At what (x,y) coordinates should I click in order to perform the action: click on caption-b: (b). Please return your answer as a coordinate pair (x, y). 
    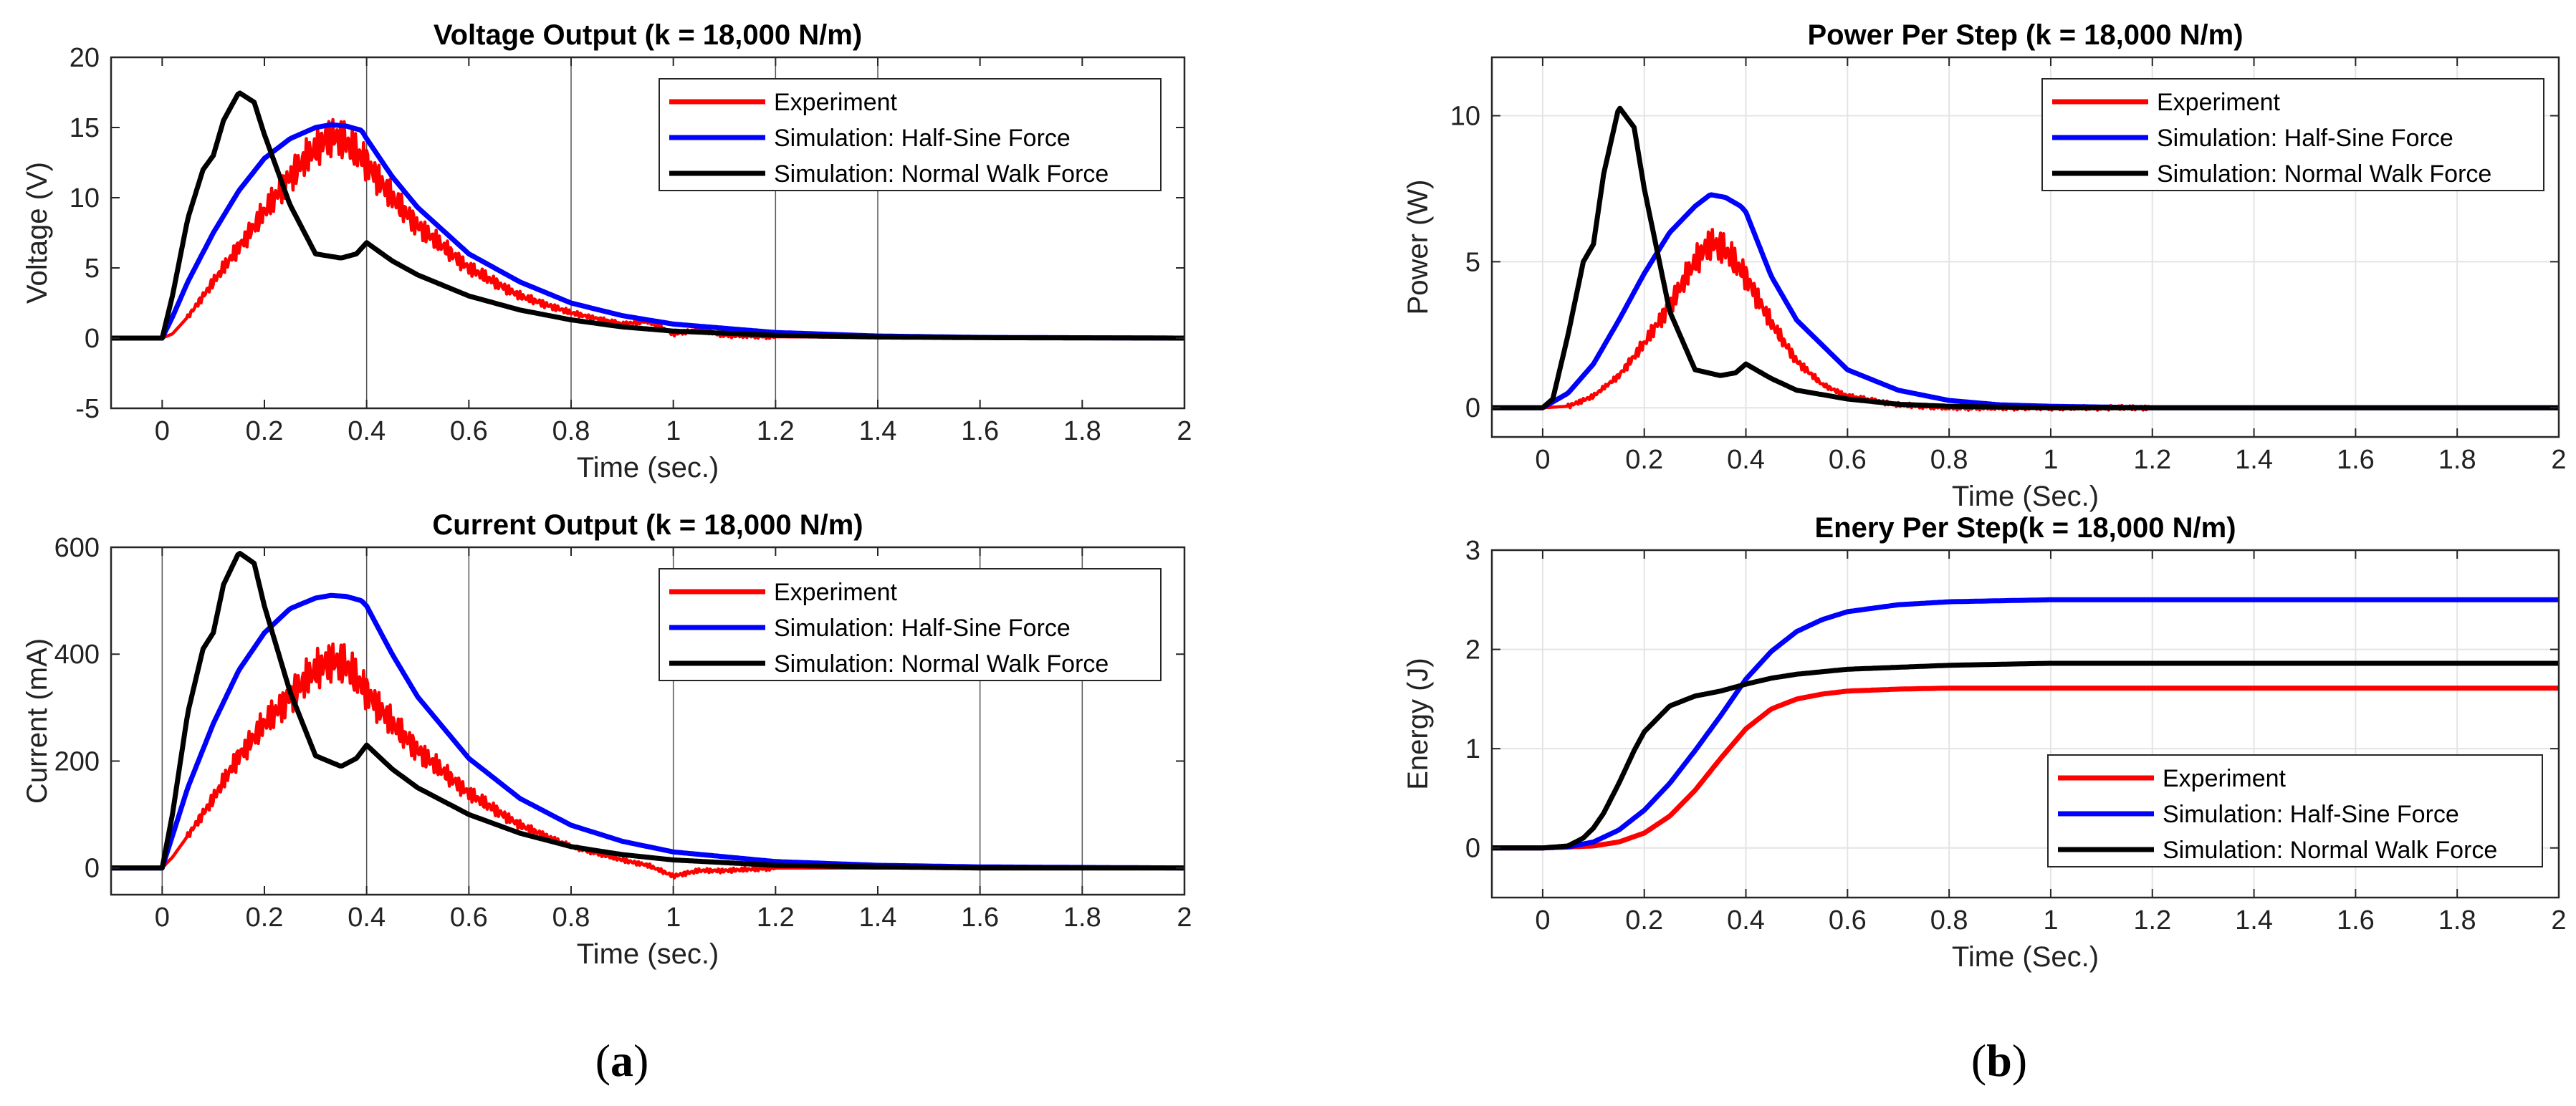
    Looking at the image, I should click on (1999, 1060).